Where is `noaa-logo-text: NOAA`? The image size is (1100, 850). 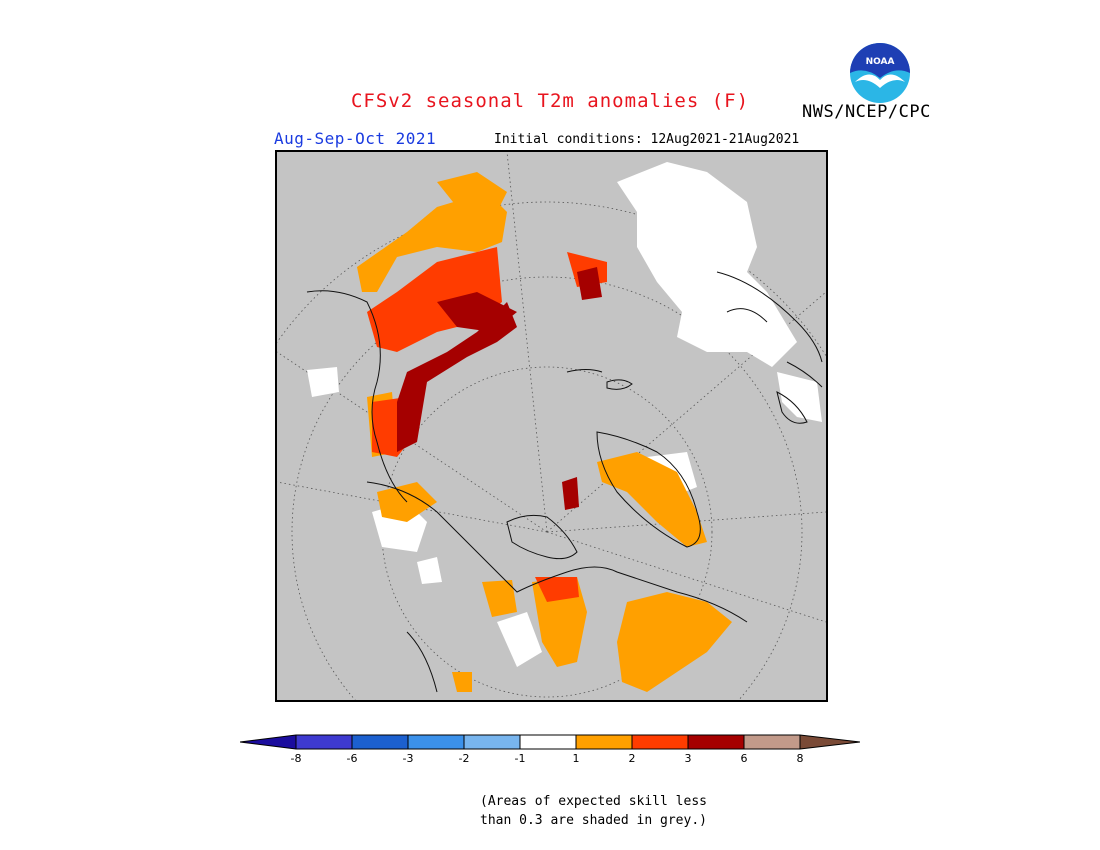
noaa-logo-text: NOAA is located at coordinates (880, 62).